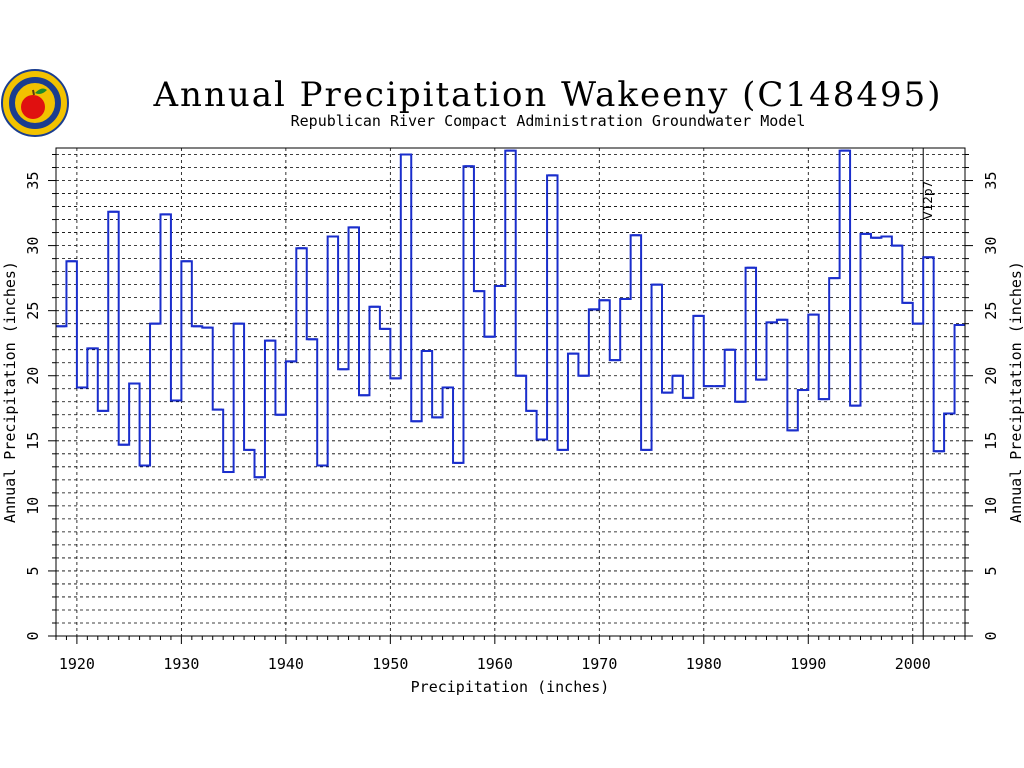 The image size is (1024, 768). What do you see at coordinates (33, 376) in the screenshot?
I see `y-tick-label-left: 20` at bounding box center [33, 376].